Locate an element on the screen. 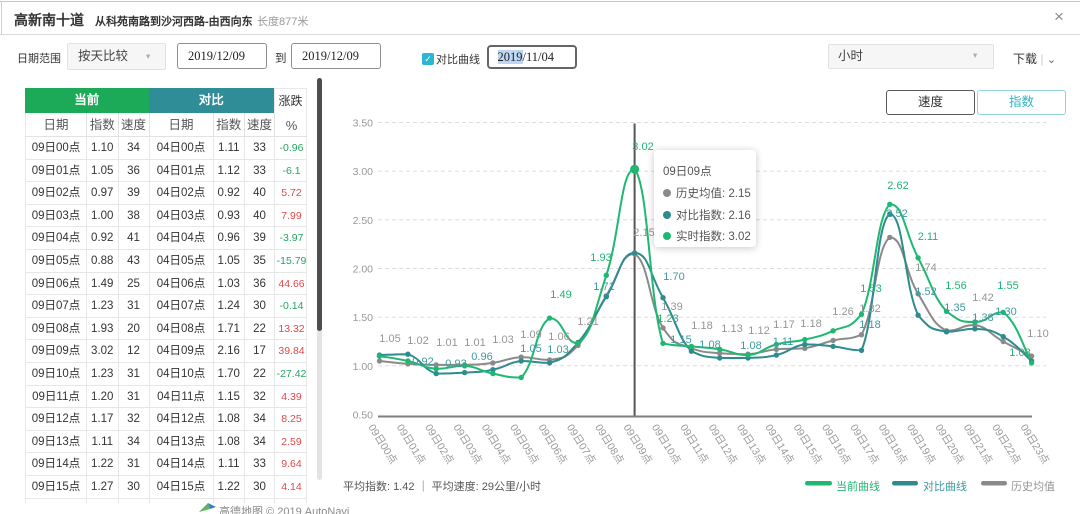 The image size is (1080, 514). svg-text: 1.35 is located at coordinates (954, 308).